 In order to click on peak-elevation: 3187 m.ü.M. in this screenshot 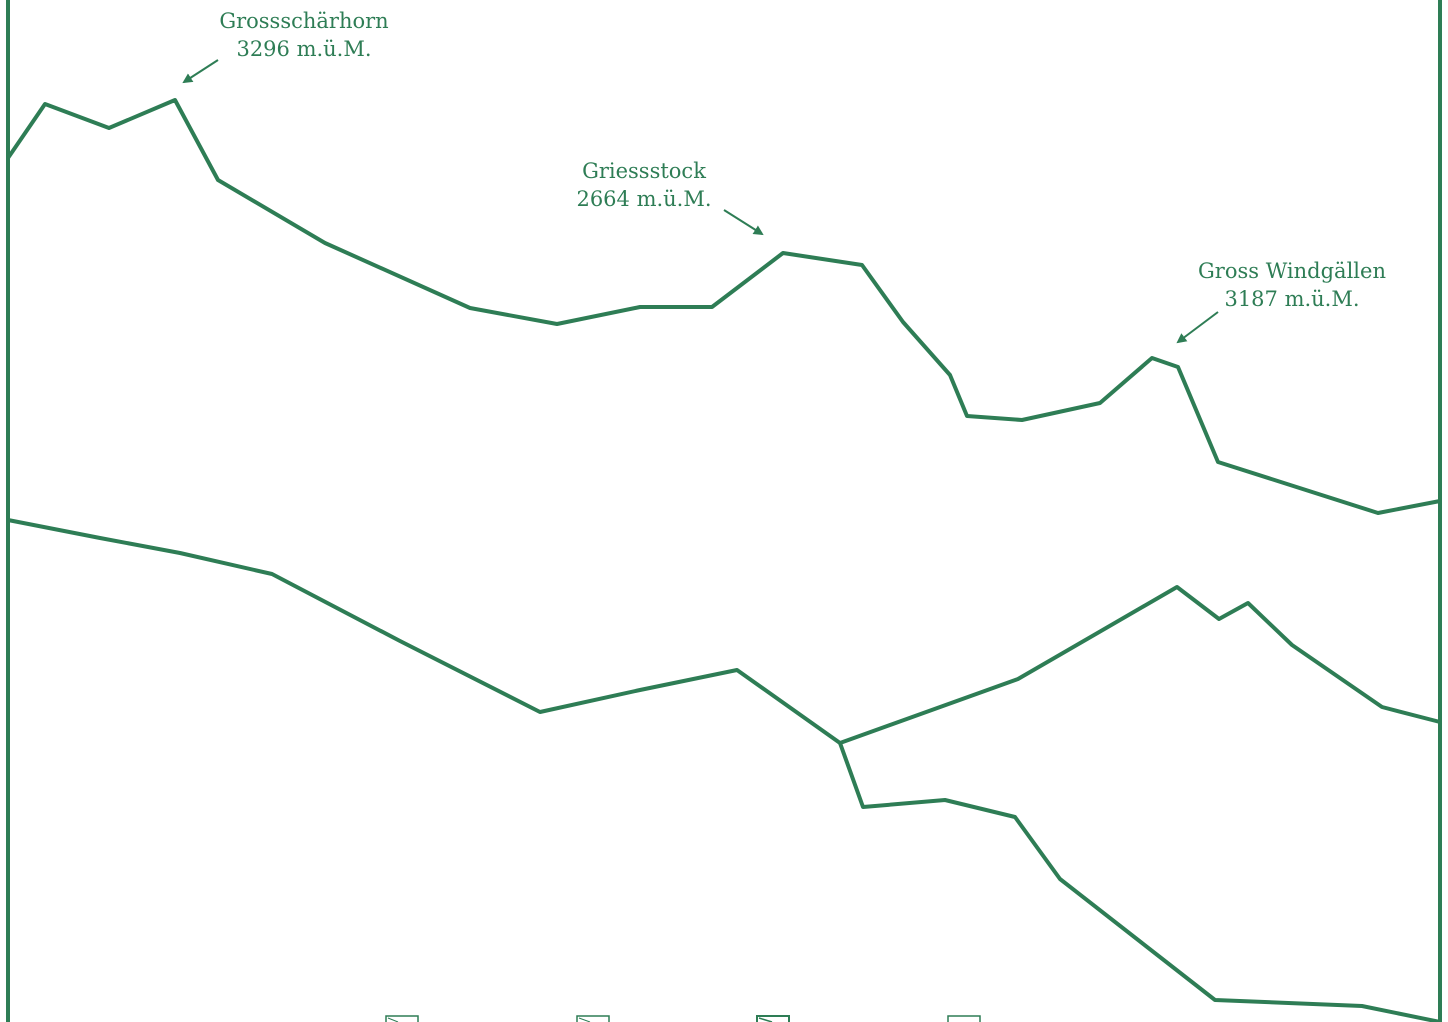, I will do `click(1292, 299)`.